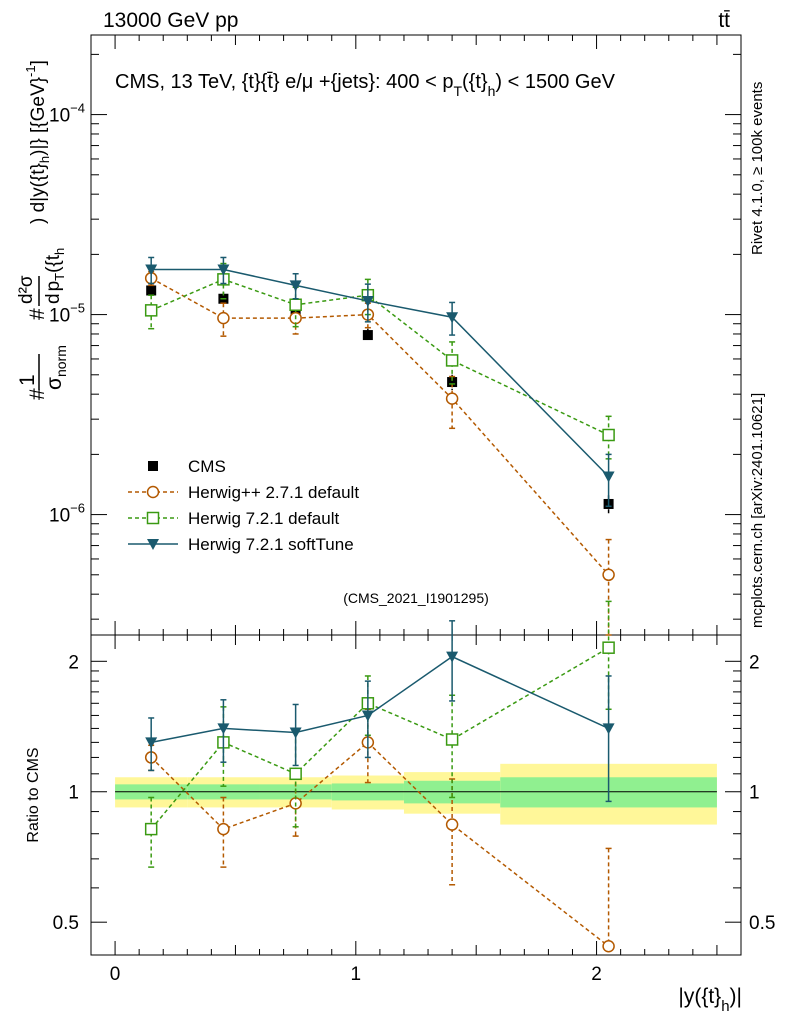  I want to click on legend-label-herwig-2-7-1-default: Herwig++ 2.7.1 default, so click(273, 492).